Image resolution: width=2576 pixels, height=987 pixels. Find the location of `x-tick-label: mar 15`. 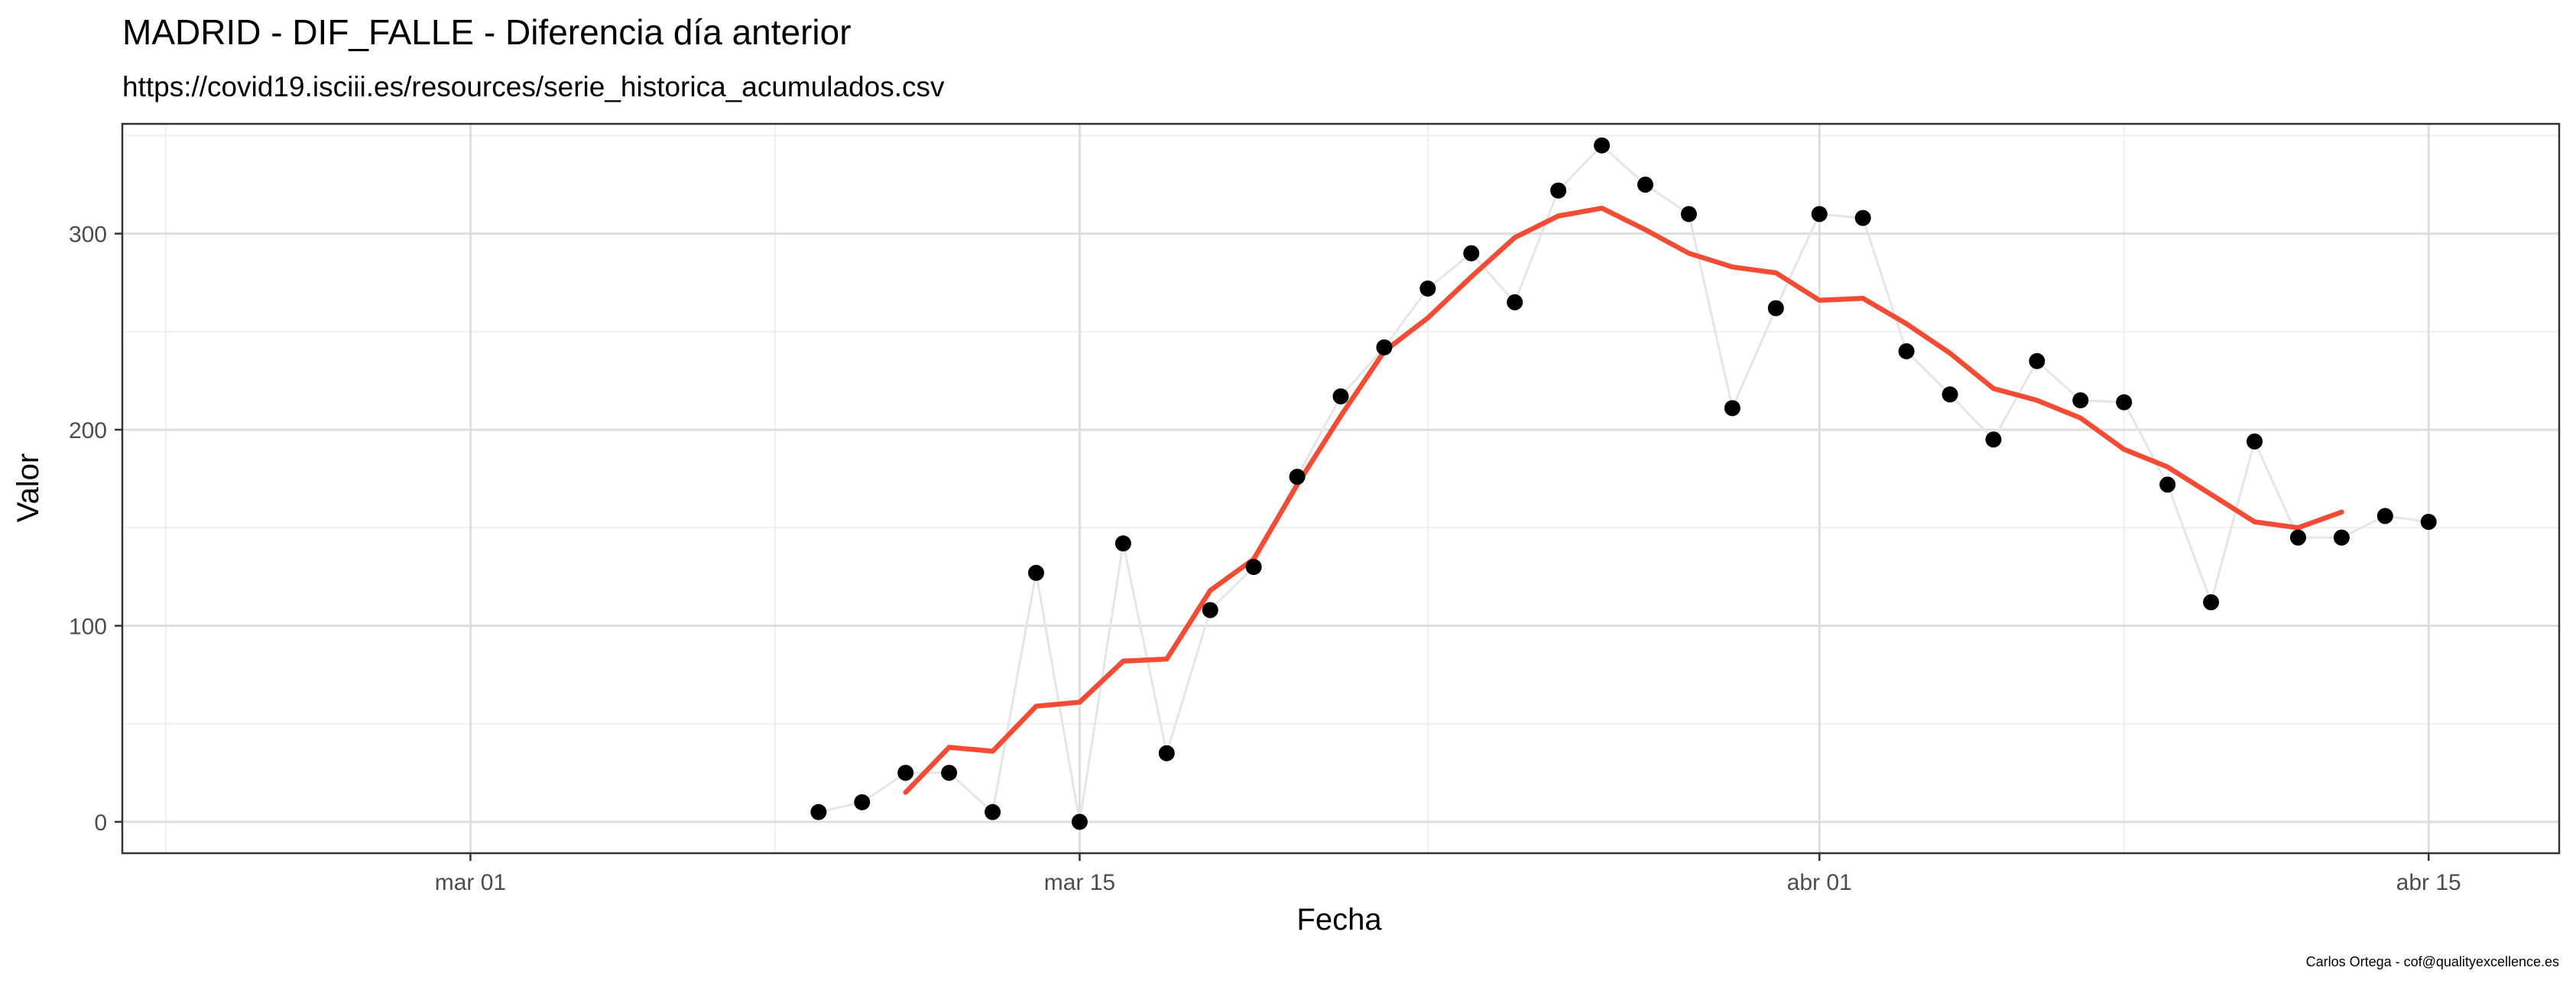

x-tick-label: mar 15 is located at coordinates (1079, 882).